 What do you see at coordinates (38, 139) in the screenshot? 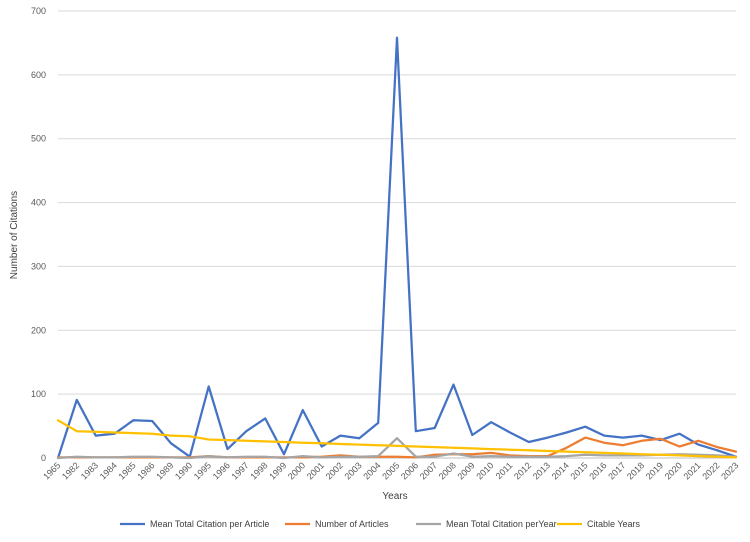
I see `y-tick-label: 500` at bounding box center [38, 139].